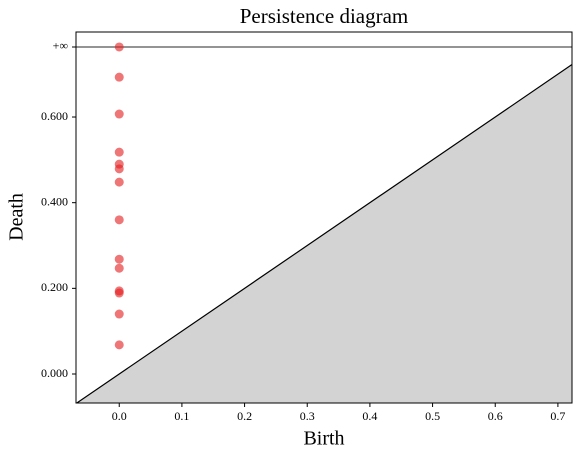  Describe the element at coordinates (324, 16) in the screenshot. I see `chart-title: Persistence diagram` at that location.